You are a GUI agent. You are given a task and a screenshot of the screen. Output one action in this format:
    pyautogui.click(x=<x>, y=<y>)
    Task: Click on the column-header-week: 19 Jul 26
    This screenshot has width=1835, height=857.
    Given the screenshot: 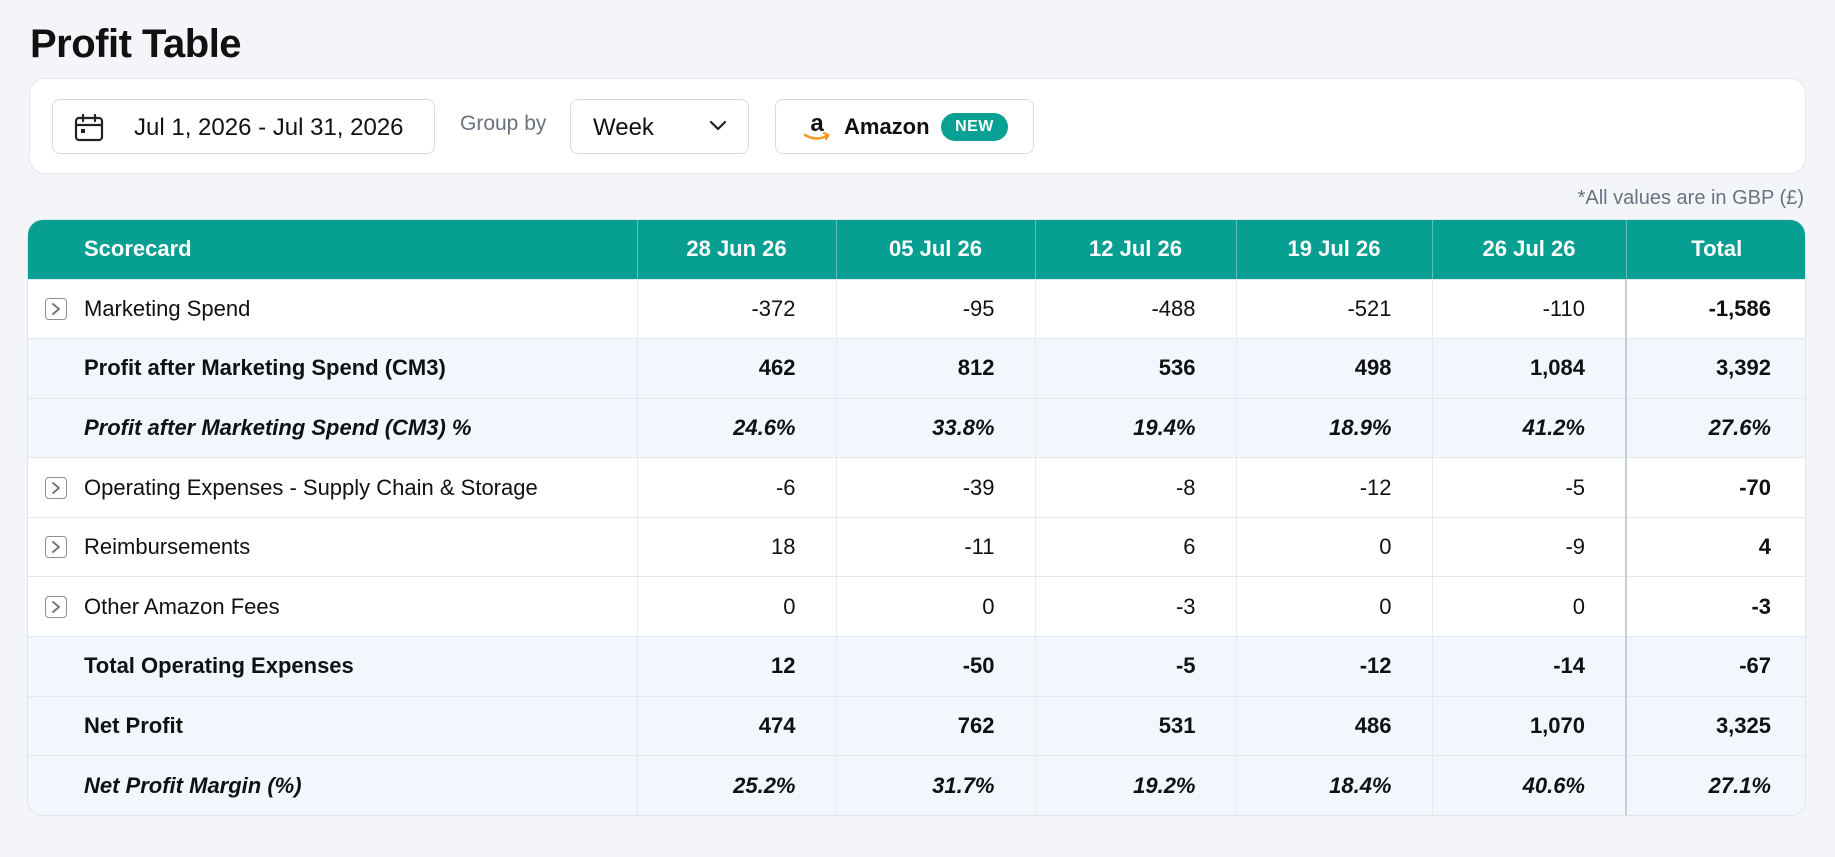 What is the action you would take?
    pyautogui.click(x=1334, y=249)
    